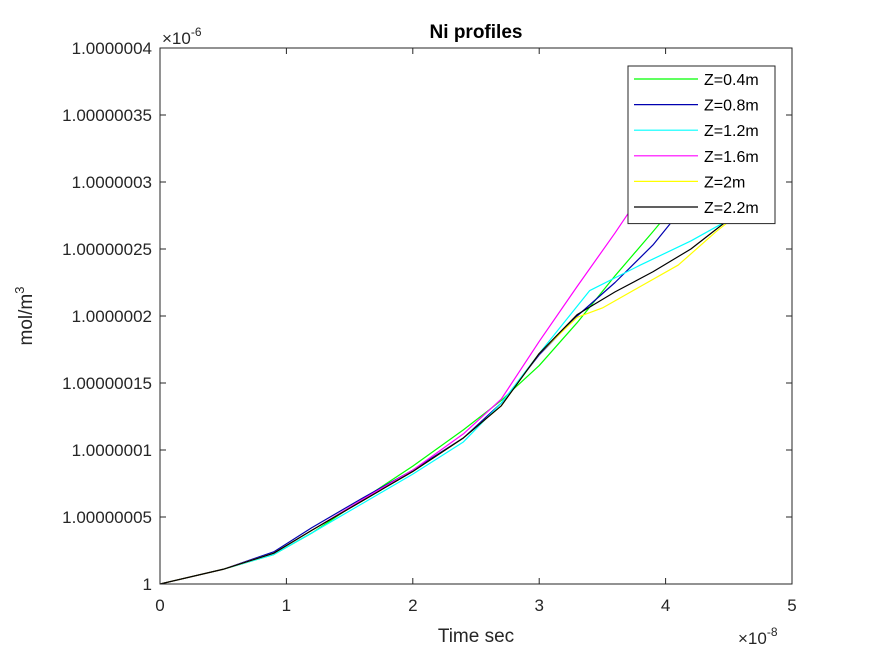  What do you see at coordinates (182, 36) in the screenshot?
I see `y-axis-multiplier: ×10⁻⁶` at bounding box center [182, 36].